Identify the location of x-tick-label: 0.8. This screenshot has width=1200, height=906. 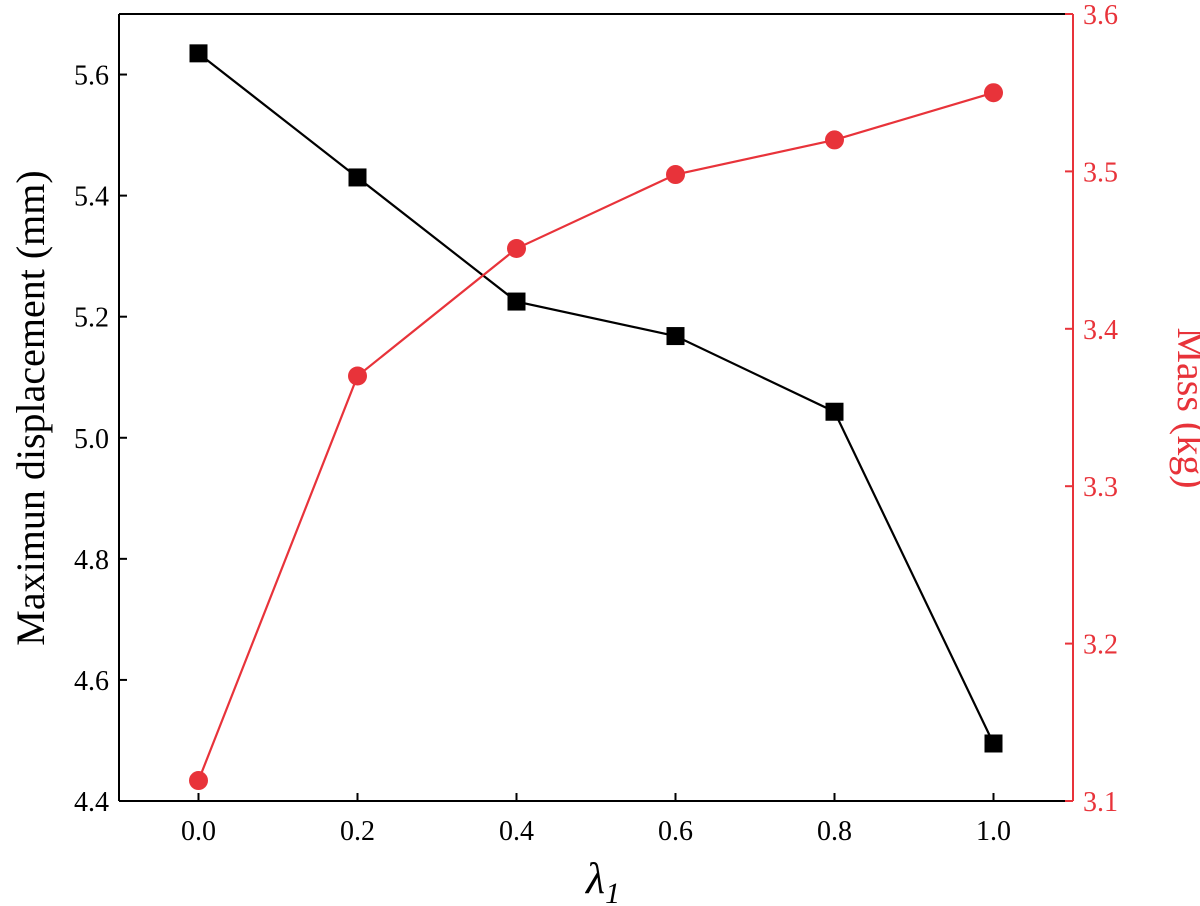
(834, 831).